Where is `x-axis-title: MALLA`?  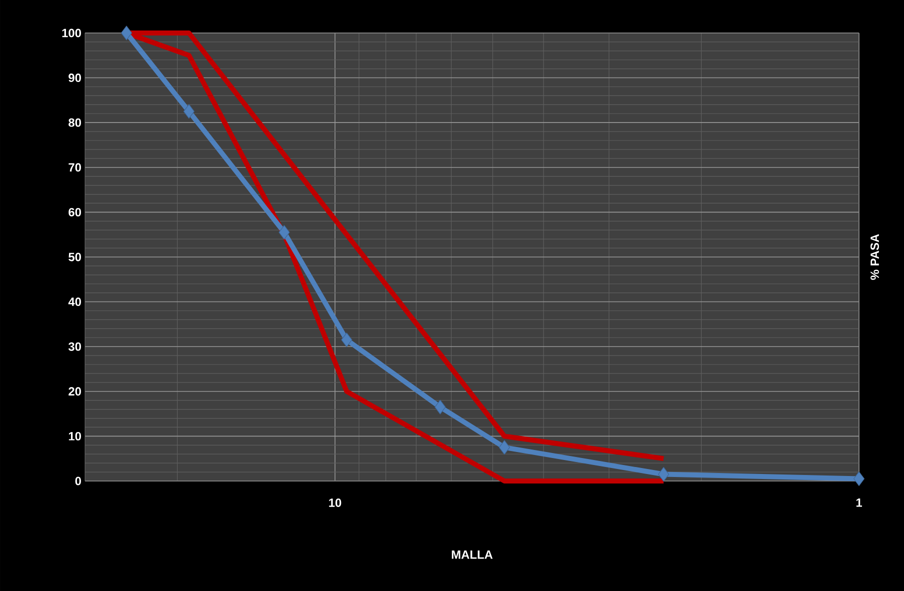 x-axis-title: MALLA is located at coordinates (472, 554).